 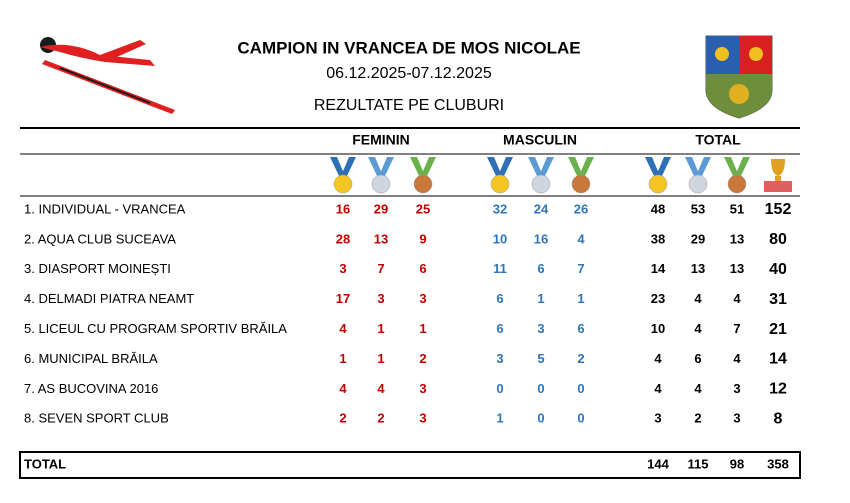 What do you see at coordinates (540, 358) in the screenshot?
I see `cell: 5` at bounding box center [540, 358].